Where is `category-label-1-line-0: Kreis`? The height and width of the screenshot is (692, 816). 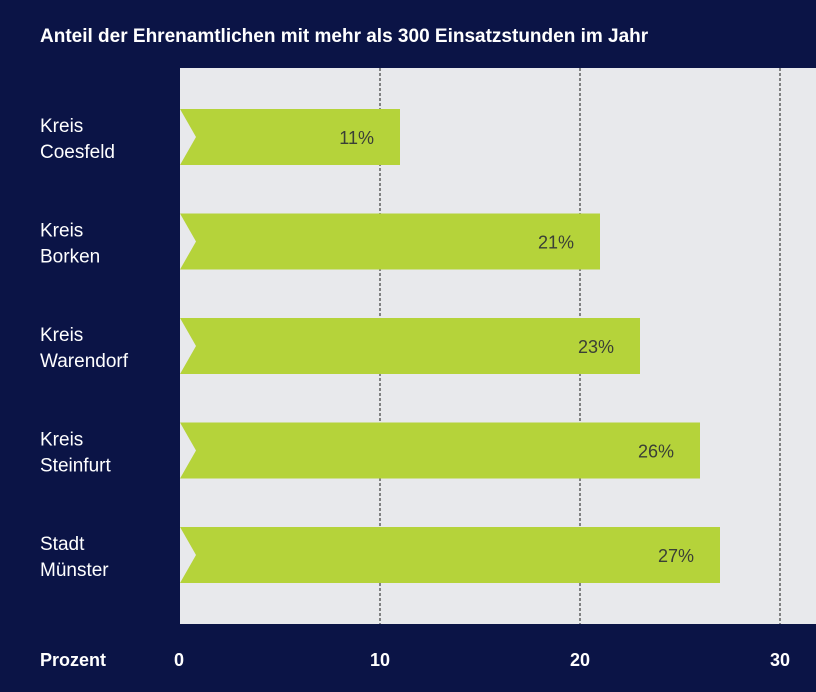 category-label-1-line-0: Kreis is located at coordinates (61, 231).